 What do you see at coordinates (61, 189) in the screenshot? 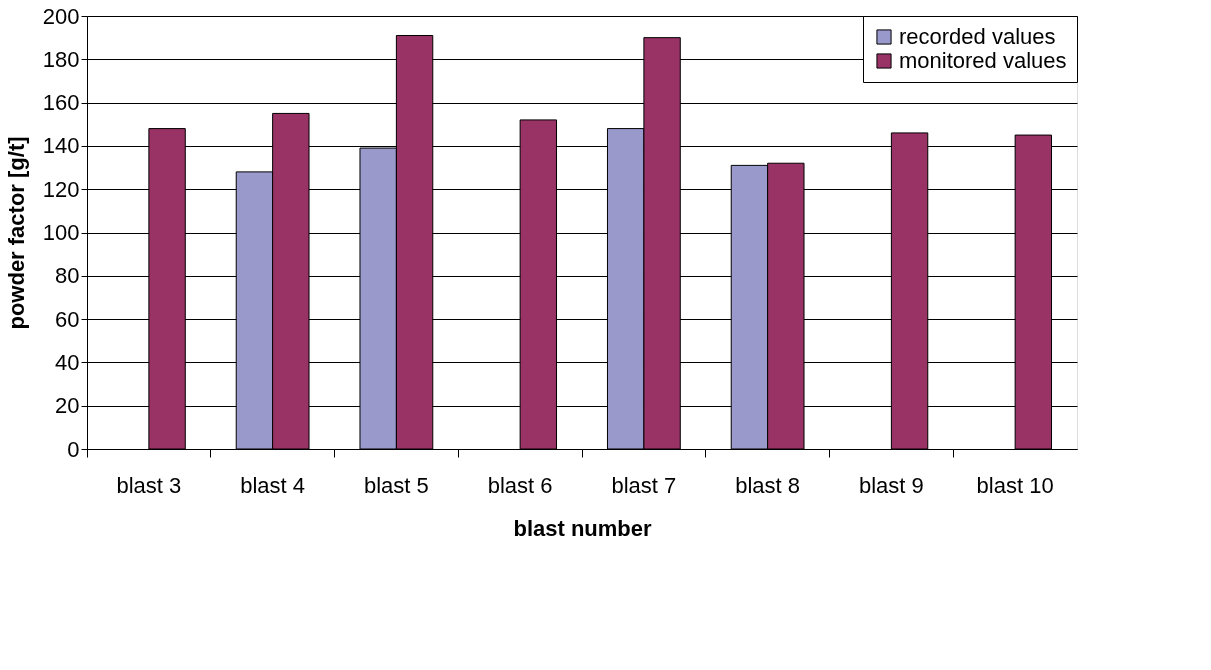
I see `y-tick-label: 120` at bounding box center [61, 189].